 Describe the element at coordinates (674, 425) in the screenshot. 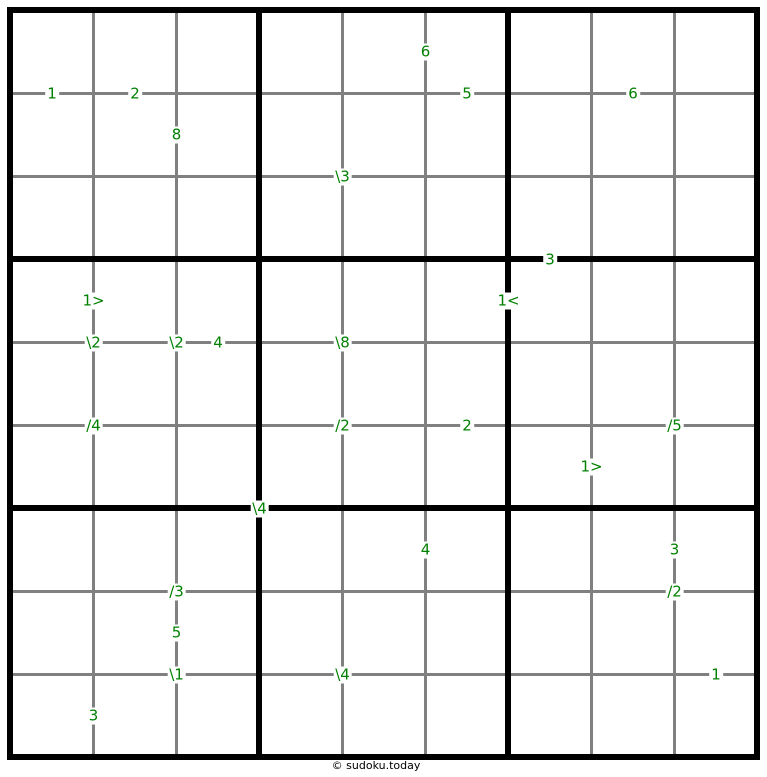

I see `clue: /5` at that location.